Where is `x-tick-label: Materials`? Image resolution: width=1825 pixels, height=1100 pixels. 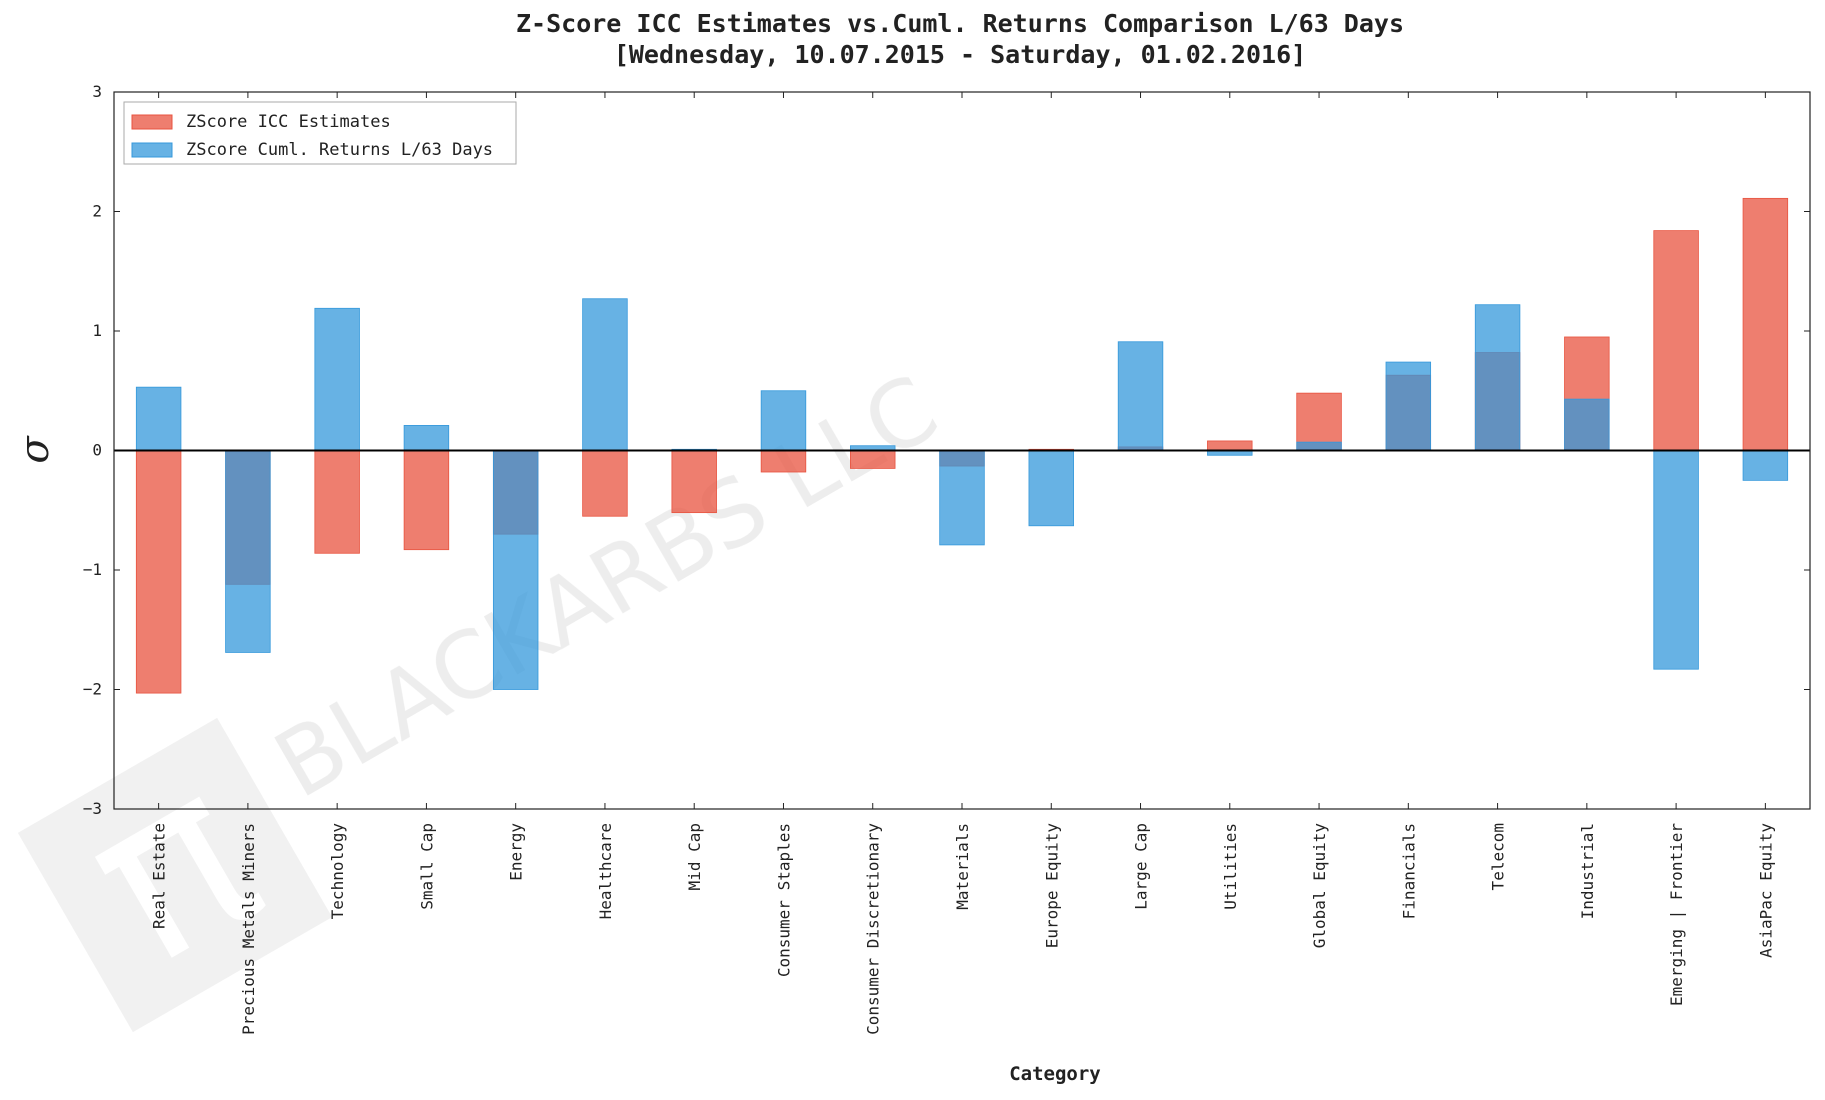
x-tick-label: Materials is located at coordinates (962, 866).